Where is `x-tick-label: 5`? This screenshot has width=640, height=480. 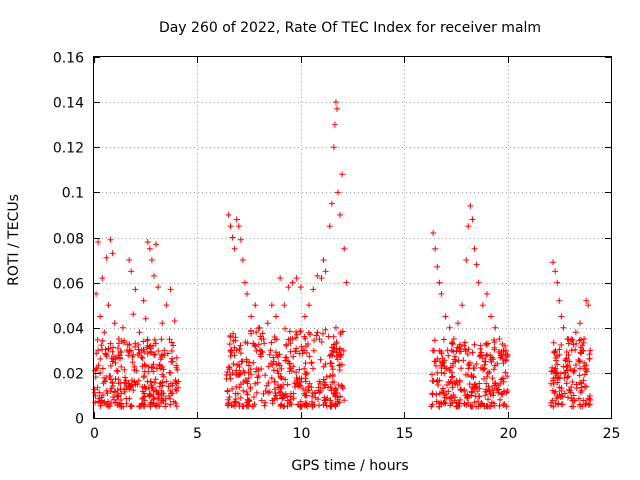
x-tick-label: 5 is located at coordinates (197, 434).